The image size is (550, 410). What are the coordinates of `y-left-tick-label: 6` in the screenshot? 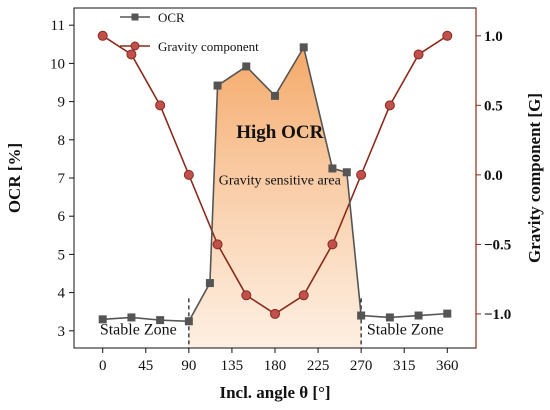 It's located at (62, 217).